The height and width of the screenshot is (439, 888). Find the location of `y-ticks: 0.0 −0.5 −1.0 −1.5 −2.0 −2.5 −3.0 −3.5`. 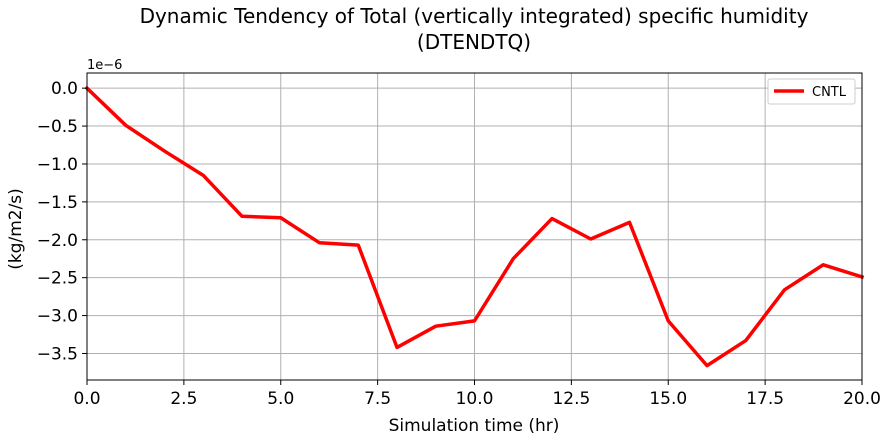

y-ticks: 0.0 −0.5 −1.0 −1.5 −2.0 −2.5 −3.0 −3.5 is located at coordinates (62, 221).